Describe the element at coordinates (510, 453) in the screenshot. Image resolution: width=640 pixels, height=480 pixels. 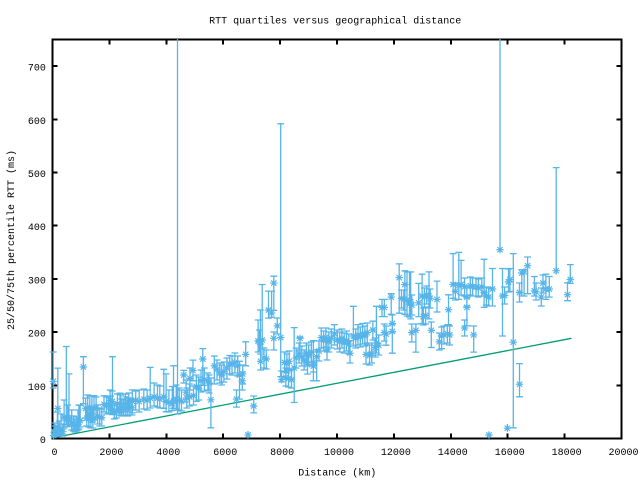
I see `svg-text: 16000` at that location.